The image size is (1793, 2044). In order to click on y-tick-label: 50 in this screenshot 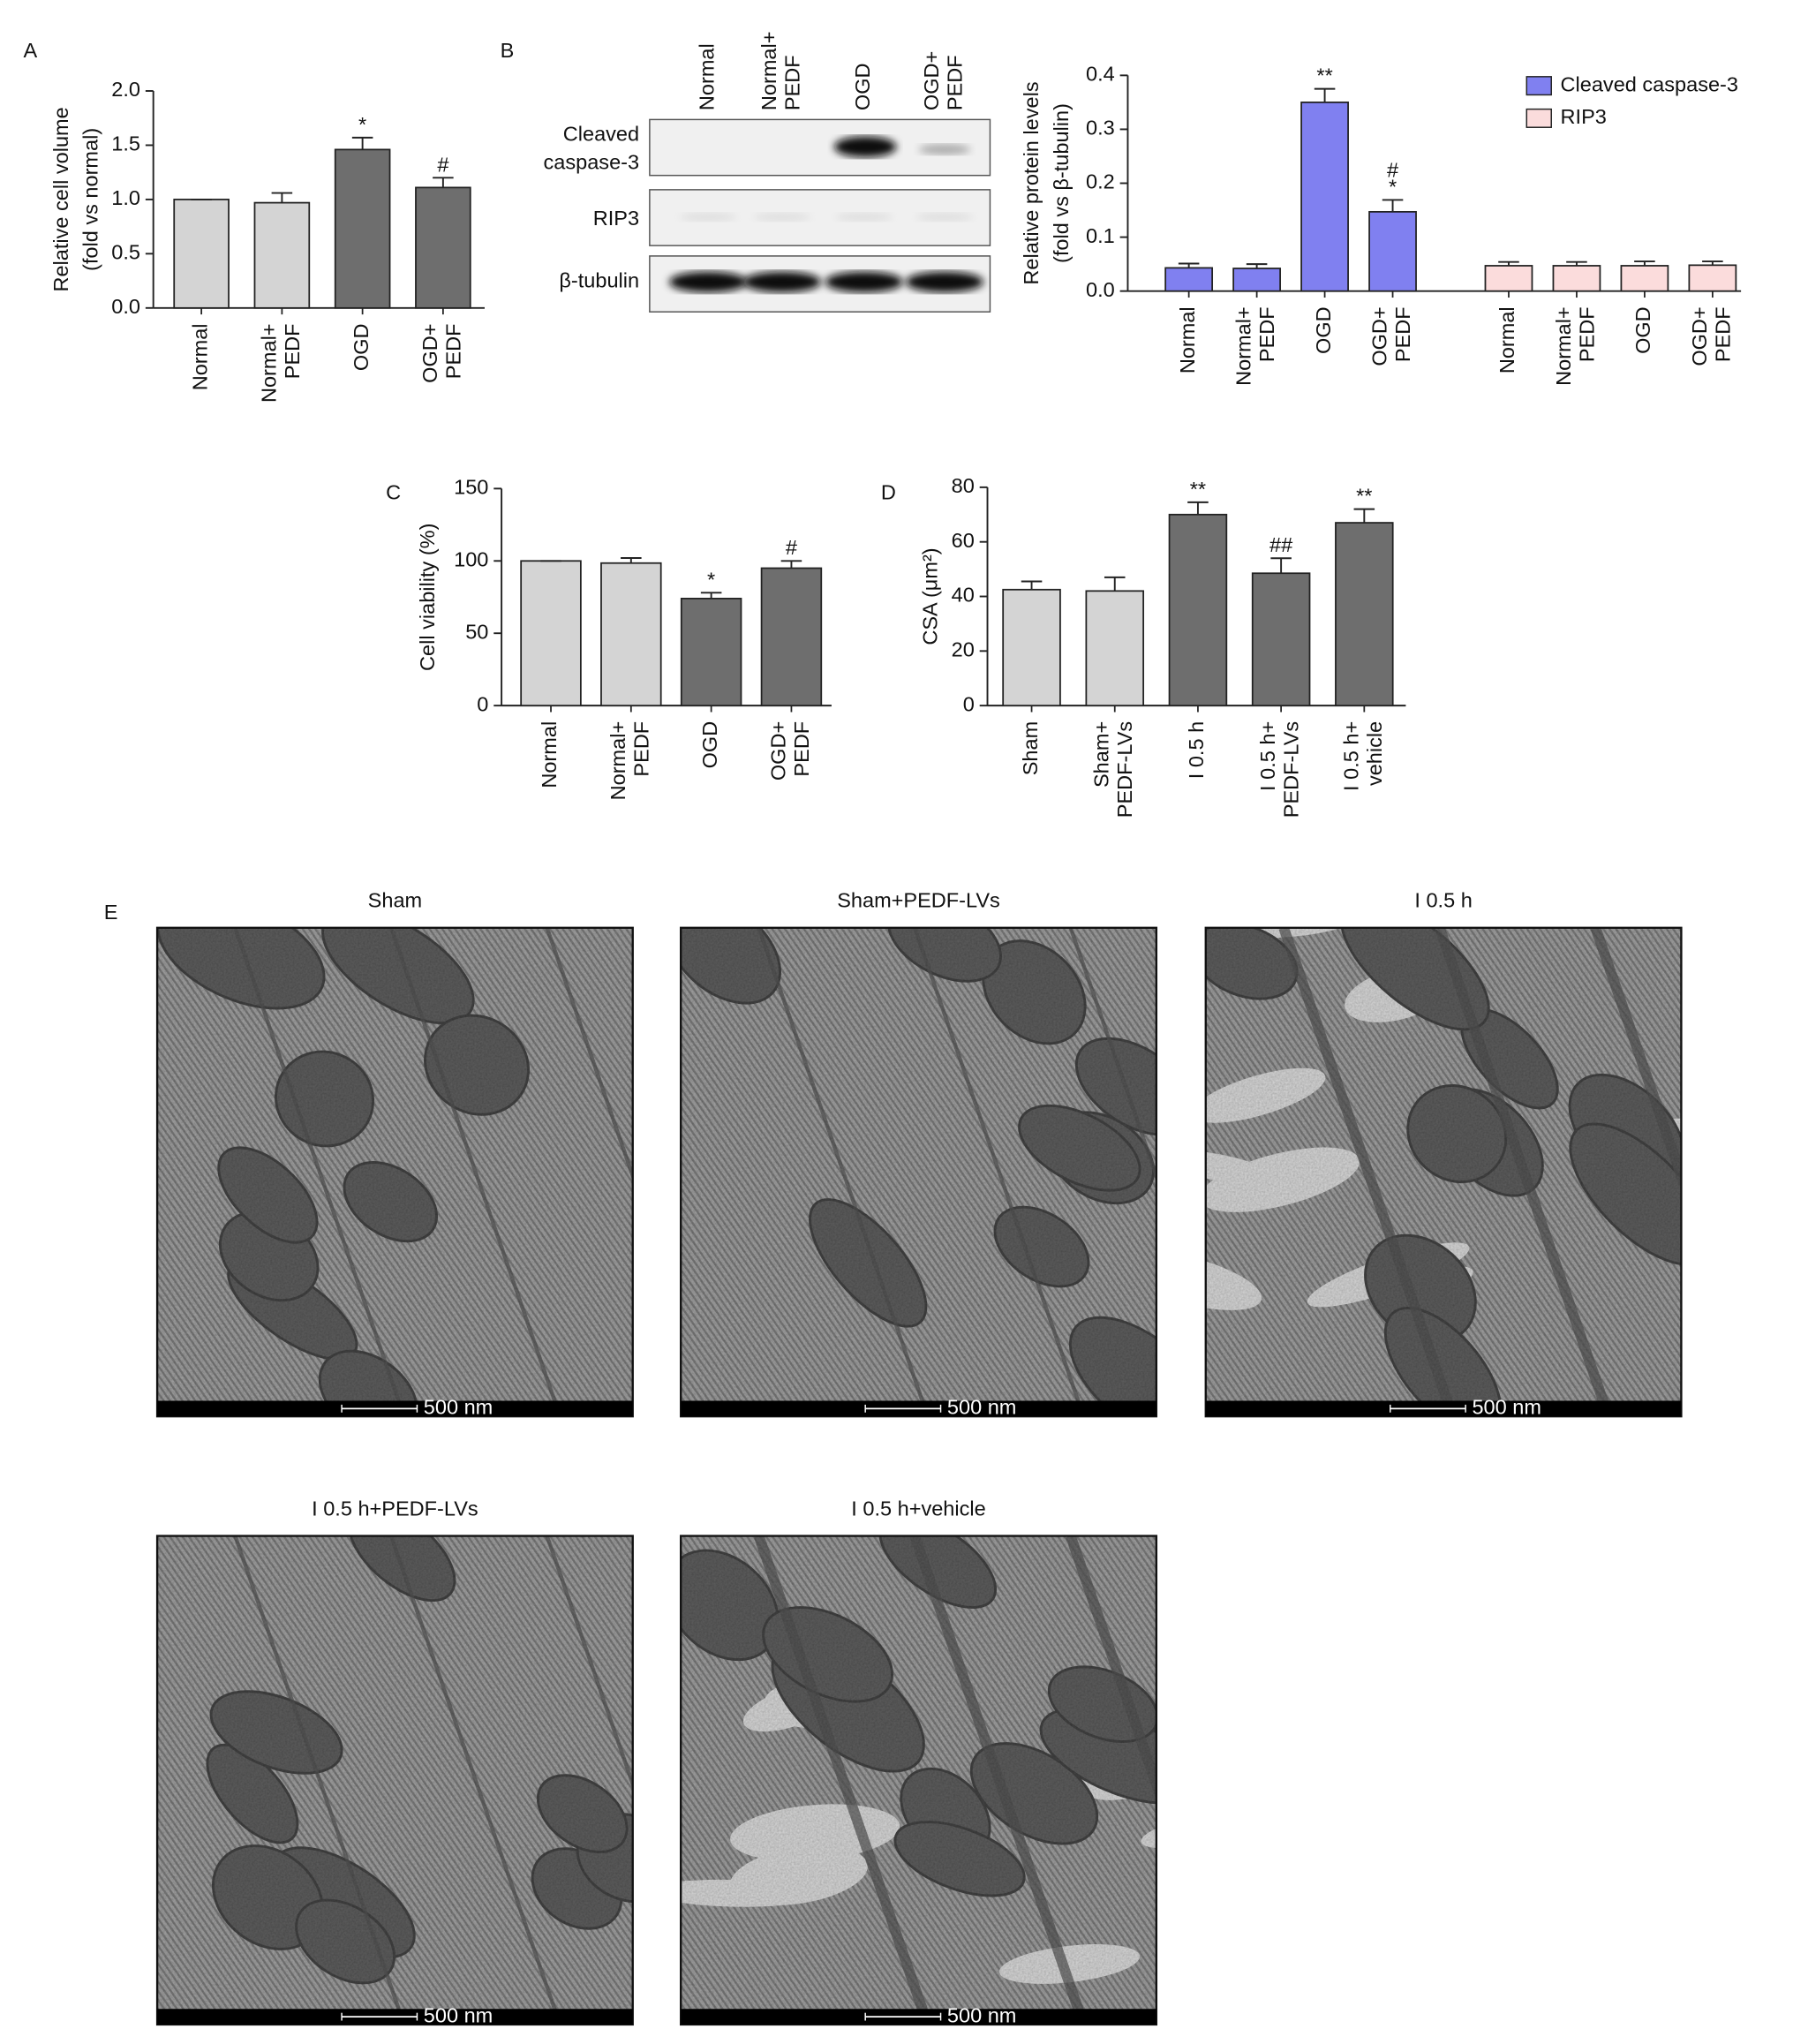, I will do `click(476, 631)`.